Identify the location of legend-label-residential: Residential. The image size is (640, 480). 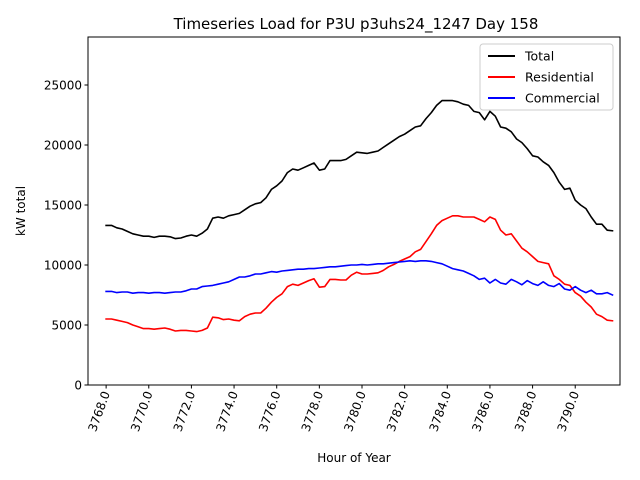
(559, 77).